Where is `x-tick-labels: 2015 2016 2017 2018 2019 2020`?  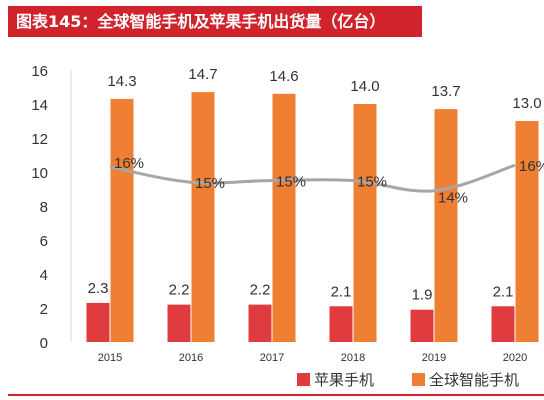 x-tick-labels: 2015 2016 2017 2018 2019 2020 is located at coordinates (312, 358).